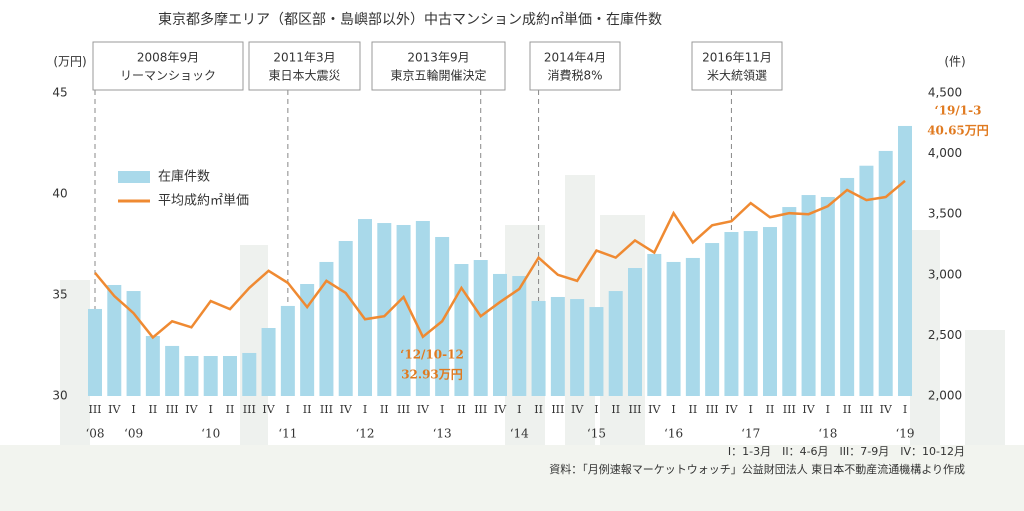 The width and height of the screenshot is (1024, 511). I want to click on y-tick-label: 40, so click(59, 194).